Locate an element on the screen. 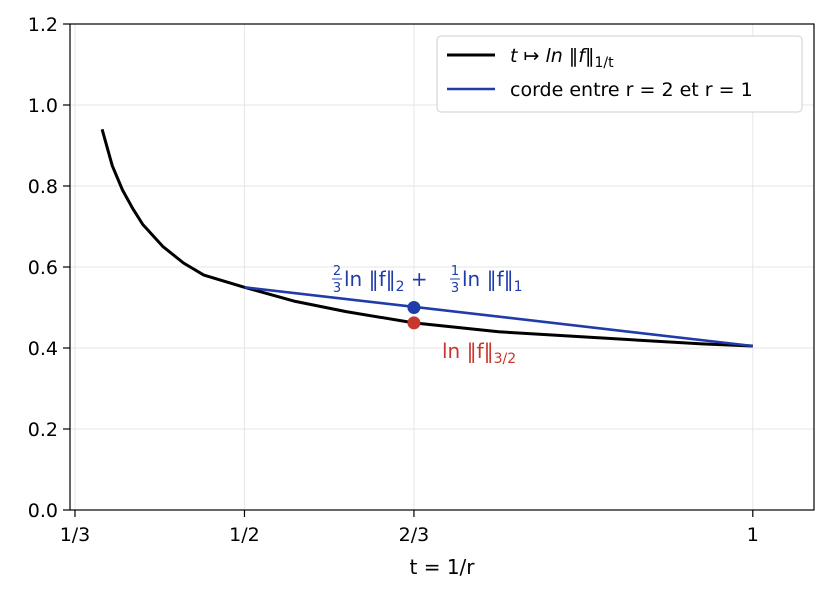 The height and width of the screenshot is (597, 828). point-curve is located at coordinates (414, 323).